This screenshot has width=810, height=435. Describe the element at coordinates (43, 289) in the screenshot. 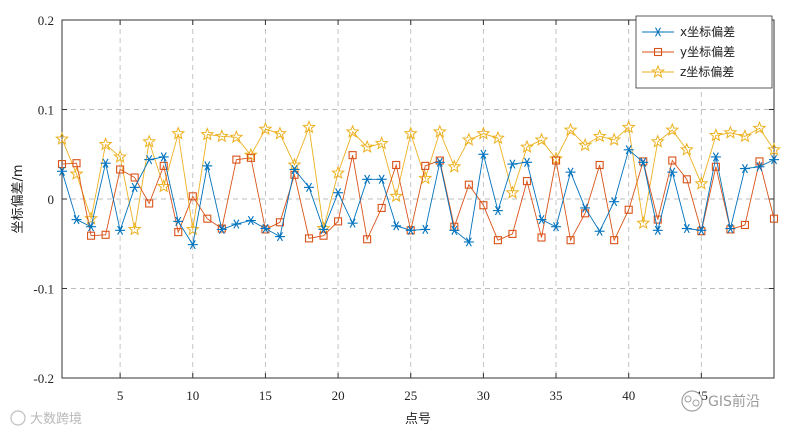

I see `y-tick-label: -0.1` at that location.